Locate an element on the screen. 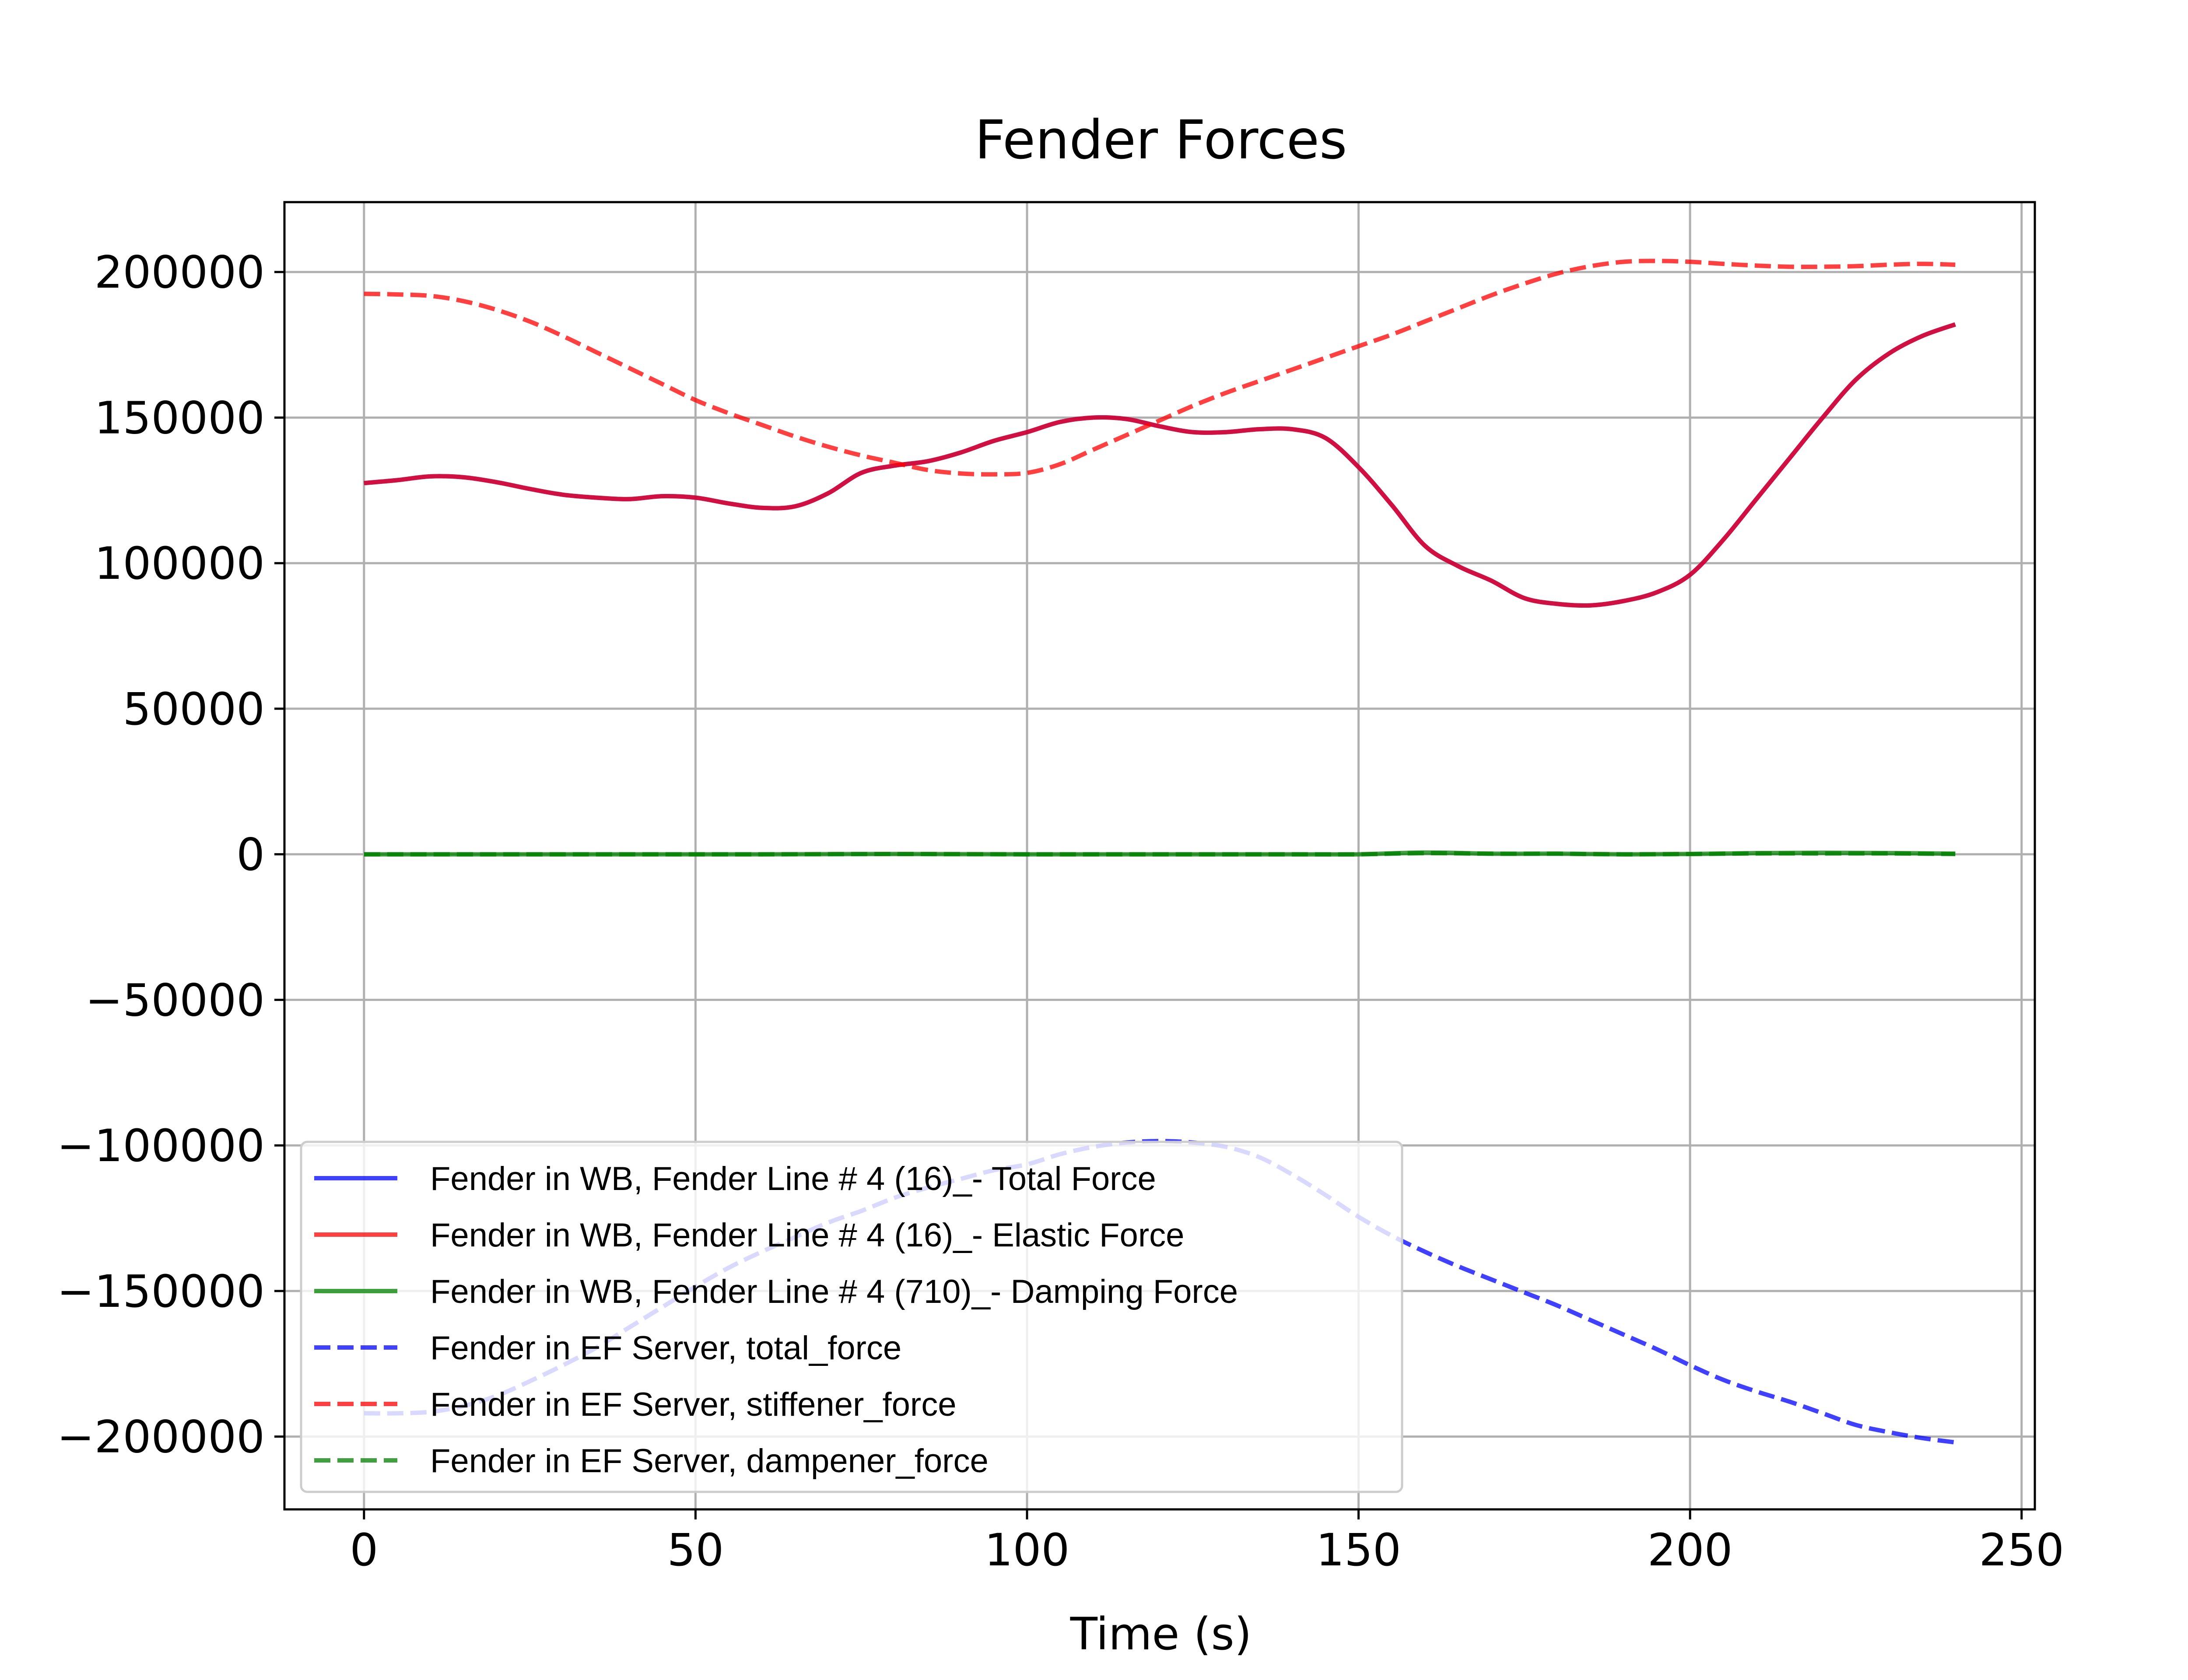 This screenshot has height=1680, width=2188. x-tick-label: 200 is located at coordinates (1690, 1550).